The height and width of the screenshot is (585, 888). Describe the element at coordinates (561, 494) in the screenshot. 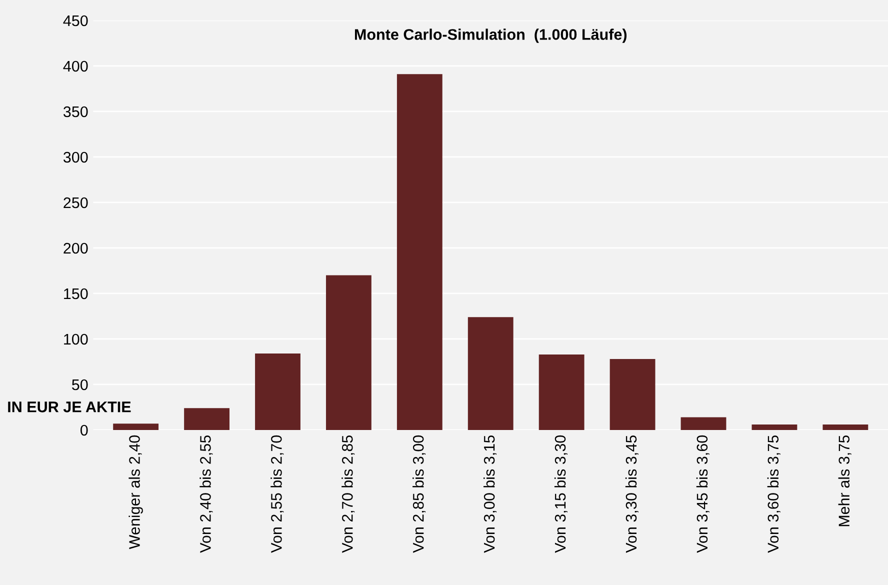

I see `x-tick-label: Von 3,15 bis 3,30` at that location.